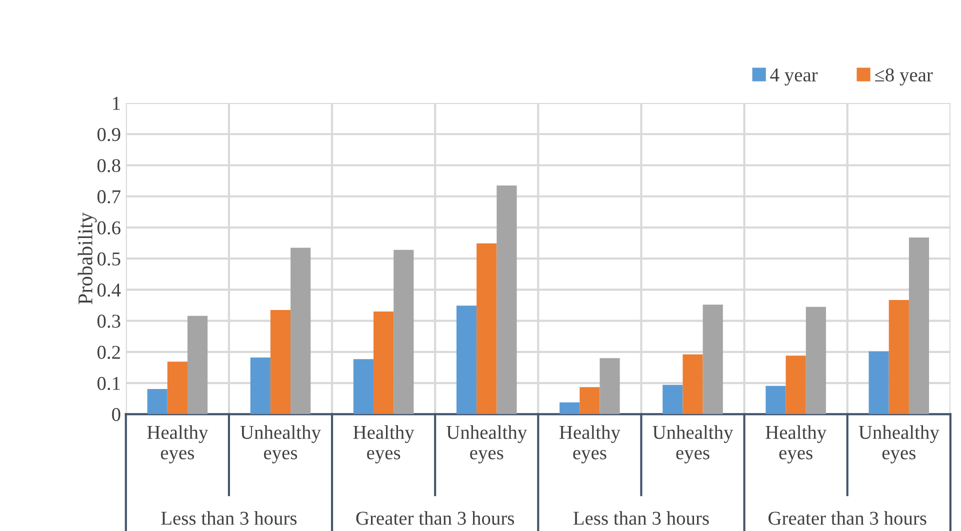 This screenshot has height=531, width=961. What do you see at coordinates (108, 197) in the screenshot?
I see `y-tick-label: 0.7` at bounding box center [108, 197].